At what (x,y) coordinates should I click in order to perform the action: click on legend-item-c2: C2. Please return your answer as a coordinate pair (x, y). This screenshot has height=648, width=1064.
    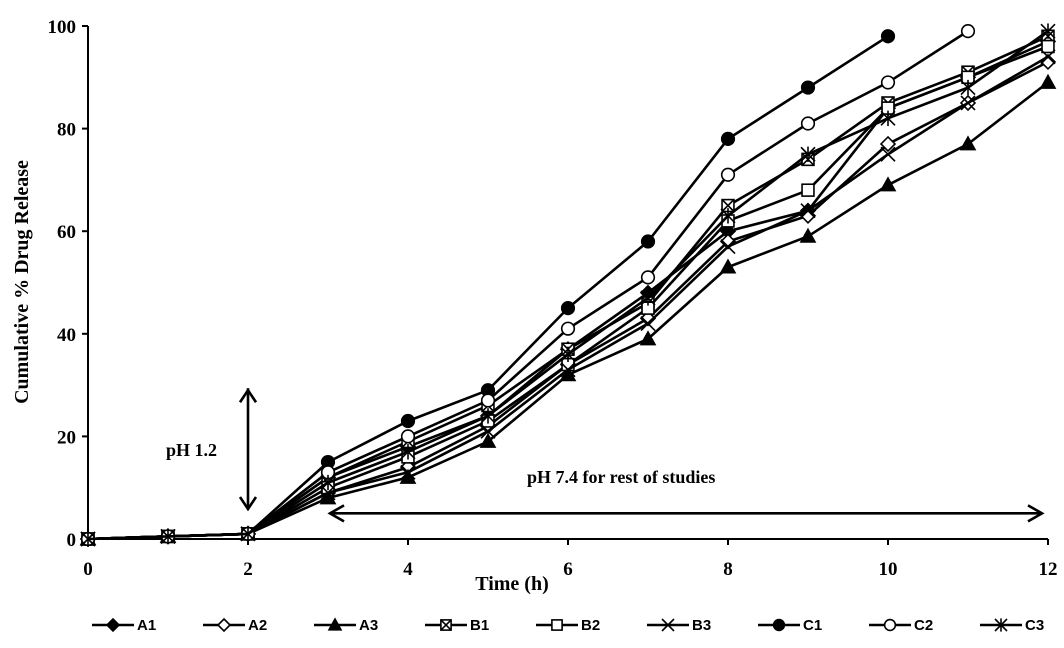
    Looking at the image, I should click on (901, 625).